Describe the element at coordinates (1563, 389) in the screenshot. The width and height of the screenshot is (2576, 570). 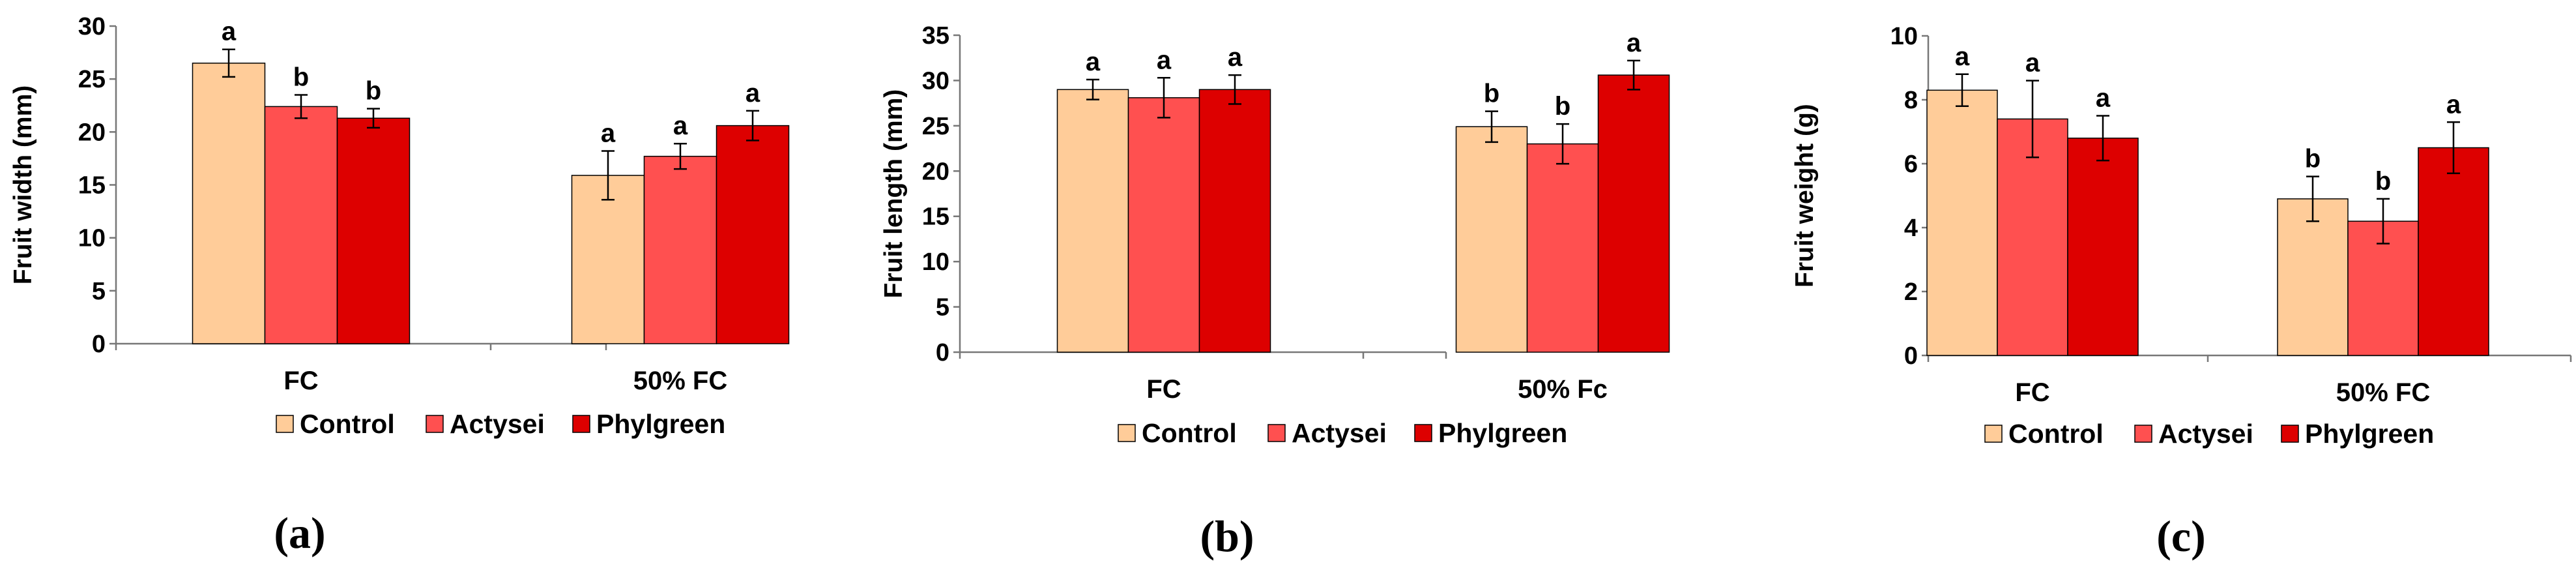
I see `x-category-label: 50% Fc` at that location.